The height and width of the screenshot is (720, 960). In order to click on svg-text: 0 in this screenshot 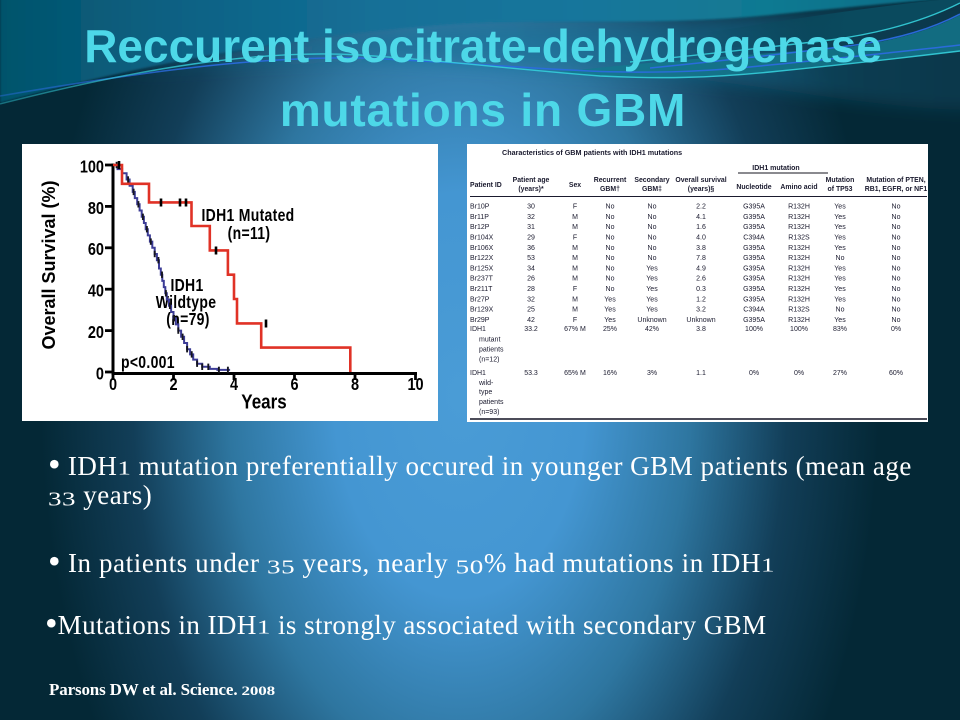, I will do `click(113, 385)`.